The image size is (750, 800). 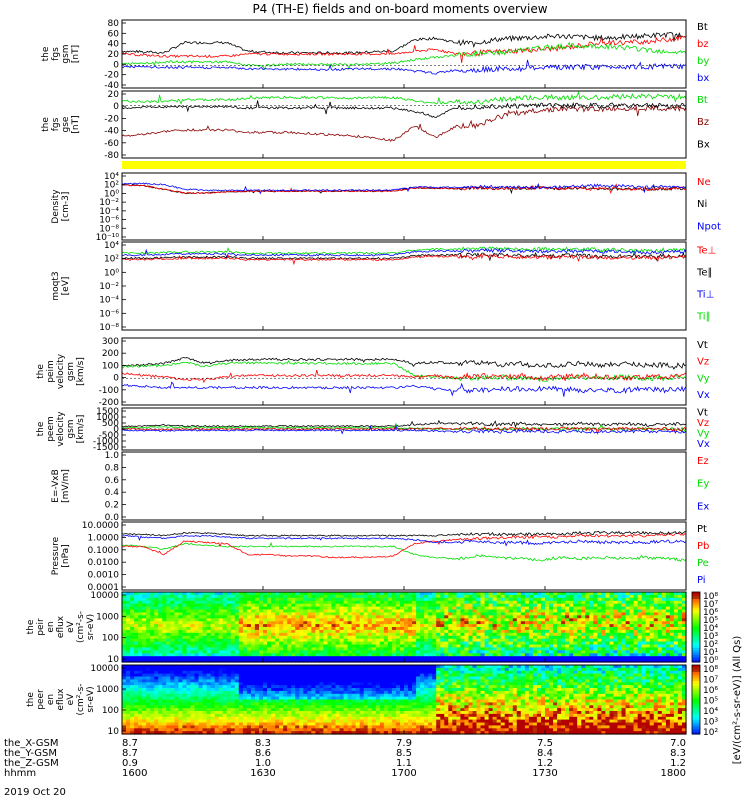 What do you see at coordinates (110, 354) in the screenshot?
I see `y-tick-label: 200` at bounding box center [110, 354].